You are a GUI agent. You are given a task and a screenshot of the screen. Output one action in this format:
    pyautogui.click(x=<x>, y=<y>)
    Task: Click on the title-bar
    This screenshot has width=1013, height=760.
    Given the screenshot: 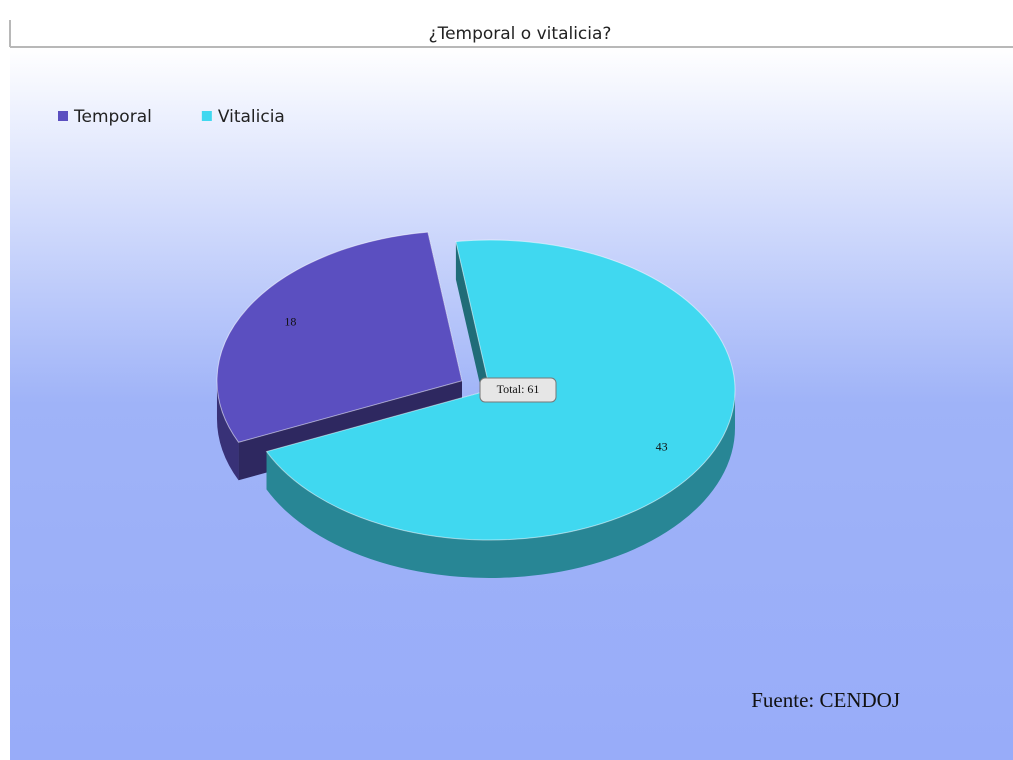 What is the action you would take?
    pyautogui.click(x=511, y=23)
    